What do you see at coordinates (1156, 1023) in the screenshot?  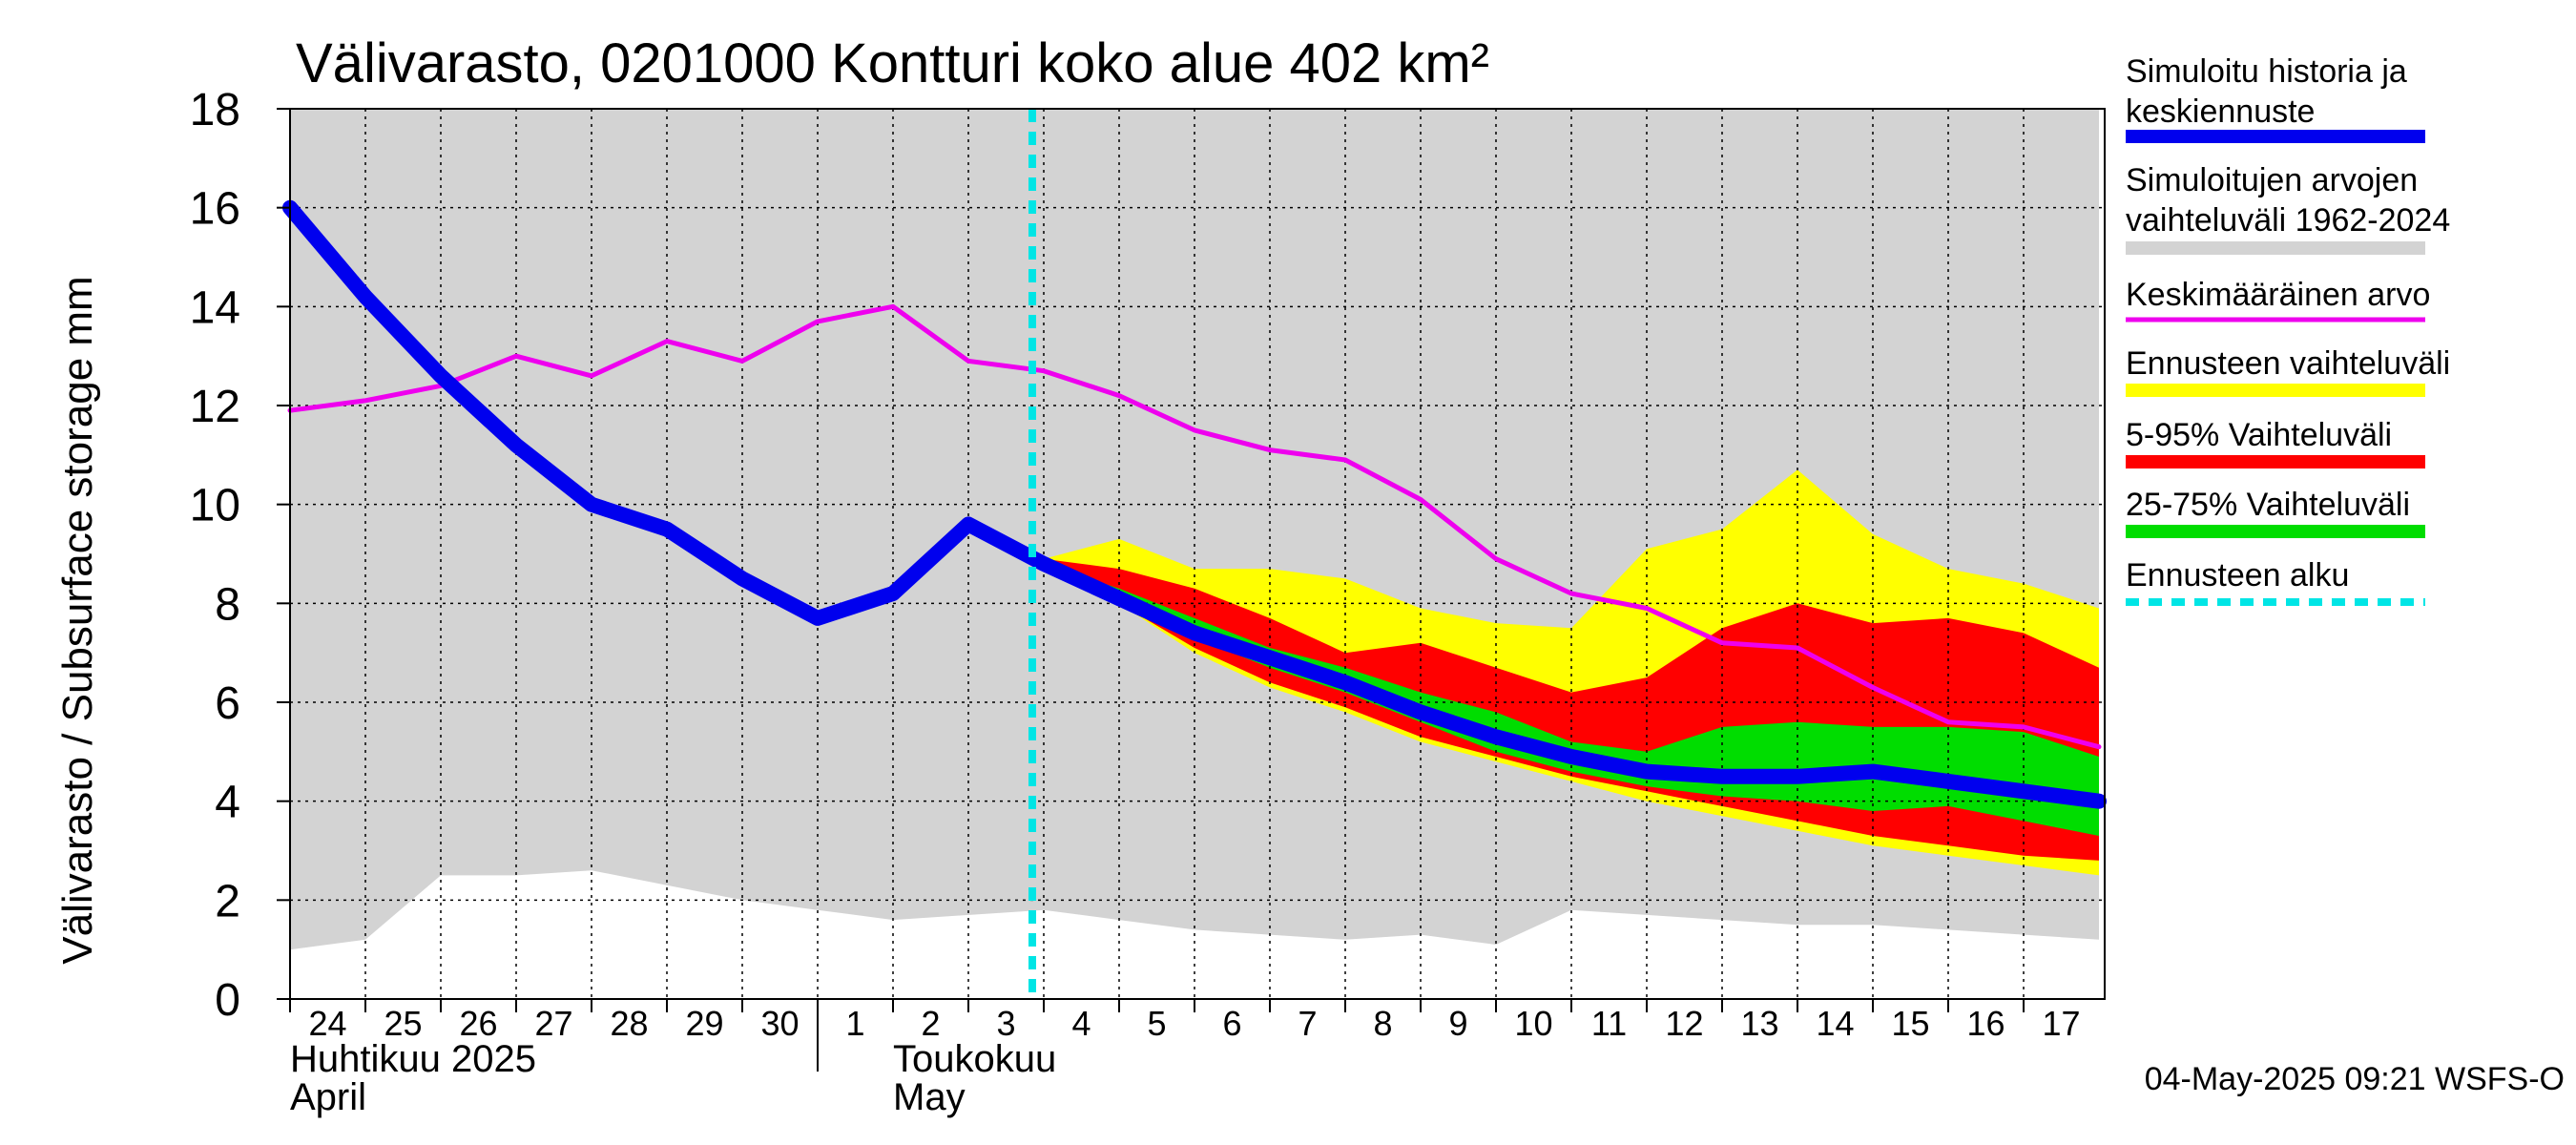 I see `x-tick-label: 5` at bounding box center [1156, 1023].